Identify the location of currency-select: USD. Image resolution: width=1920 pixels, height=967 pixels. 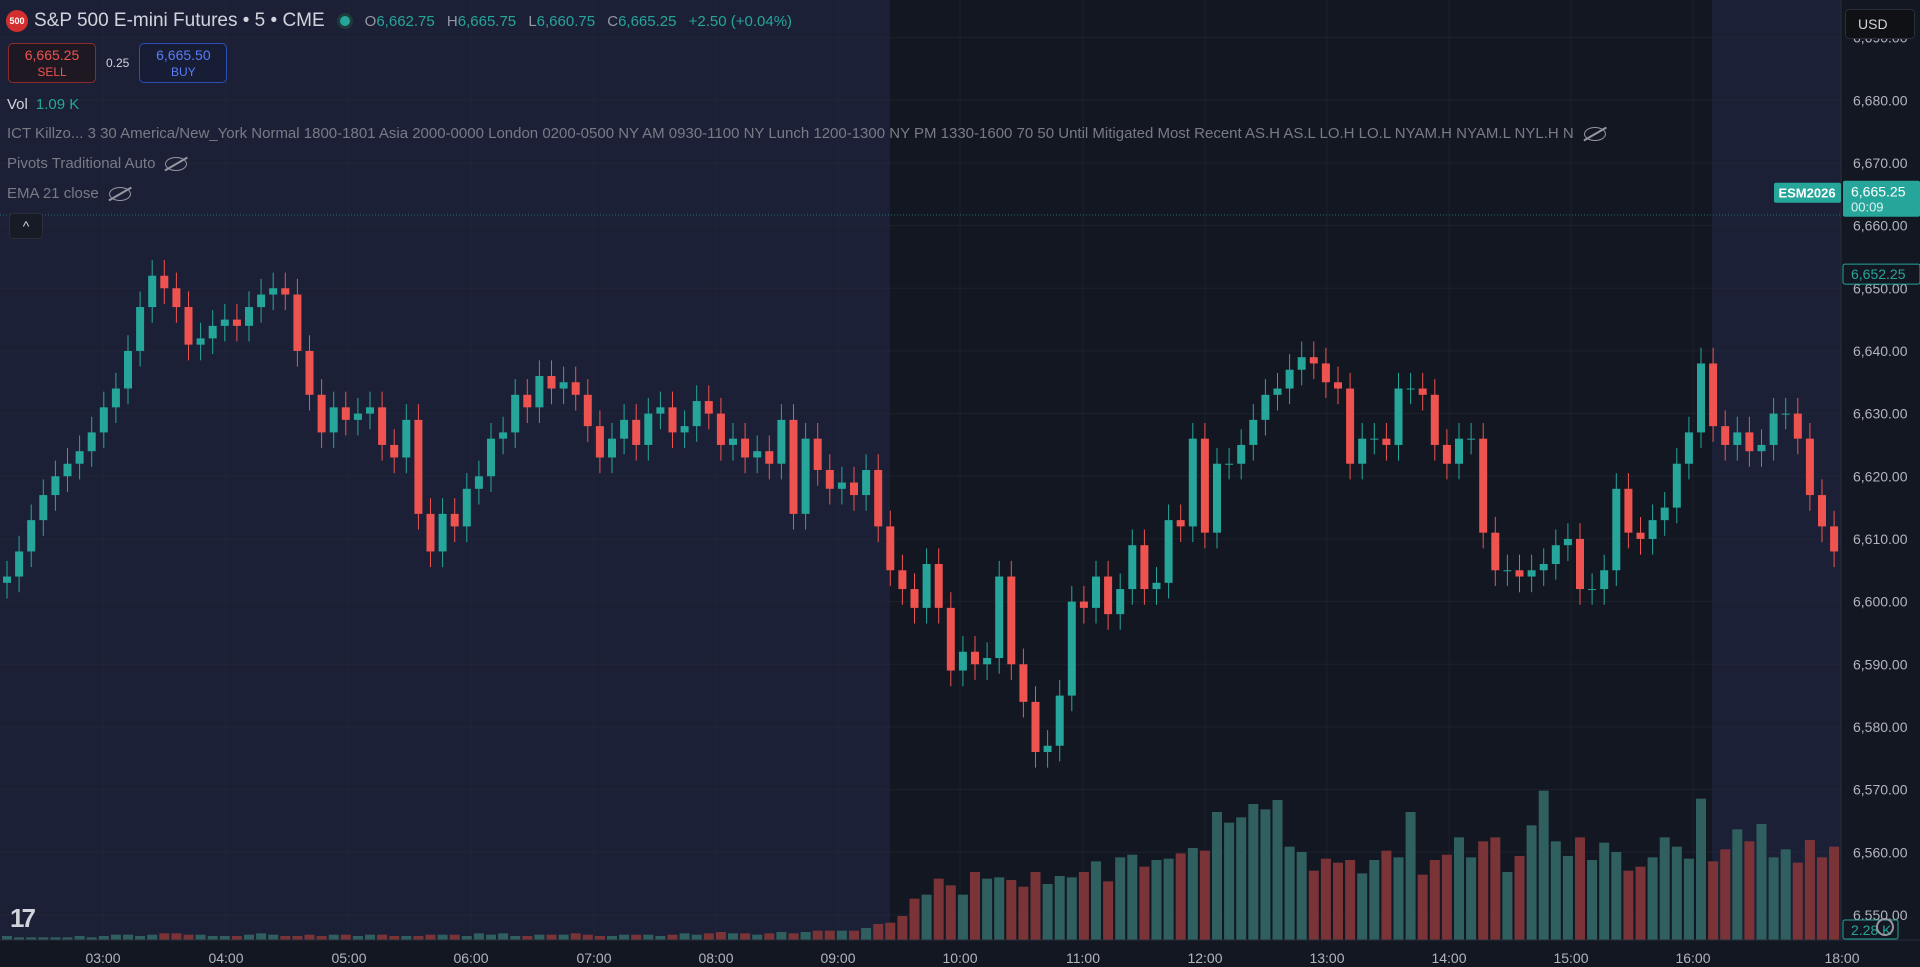
(1880, 24).